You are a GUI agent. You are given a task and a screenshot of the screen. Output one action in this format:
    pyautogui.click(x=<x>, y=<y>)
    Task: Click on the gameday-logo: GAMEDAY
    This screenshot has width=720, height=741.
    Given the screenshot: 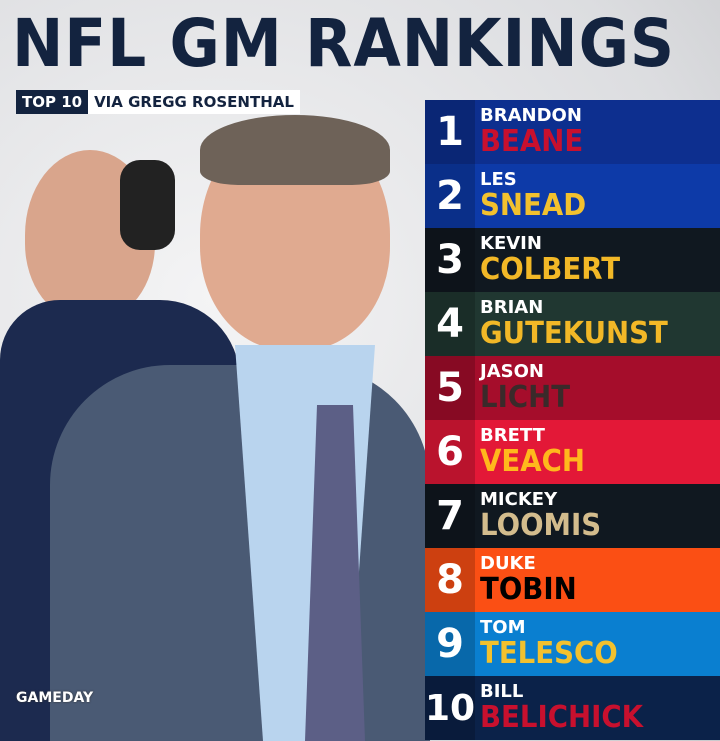 What is the action you would take?
    pyautogui.click(x=55, y=698)
    